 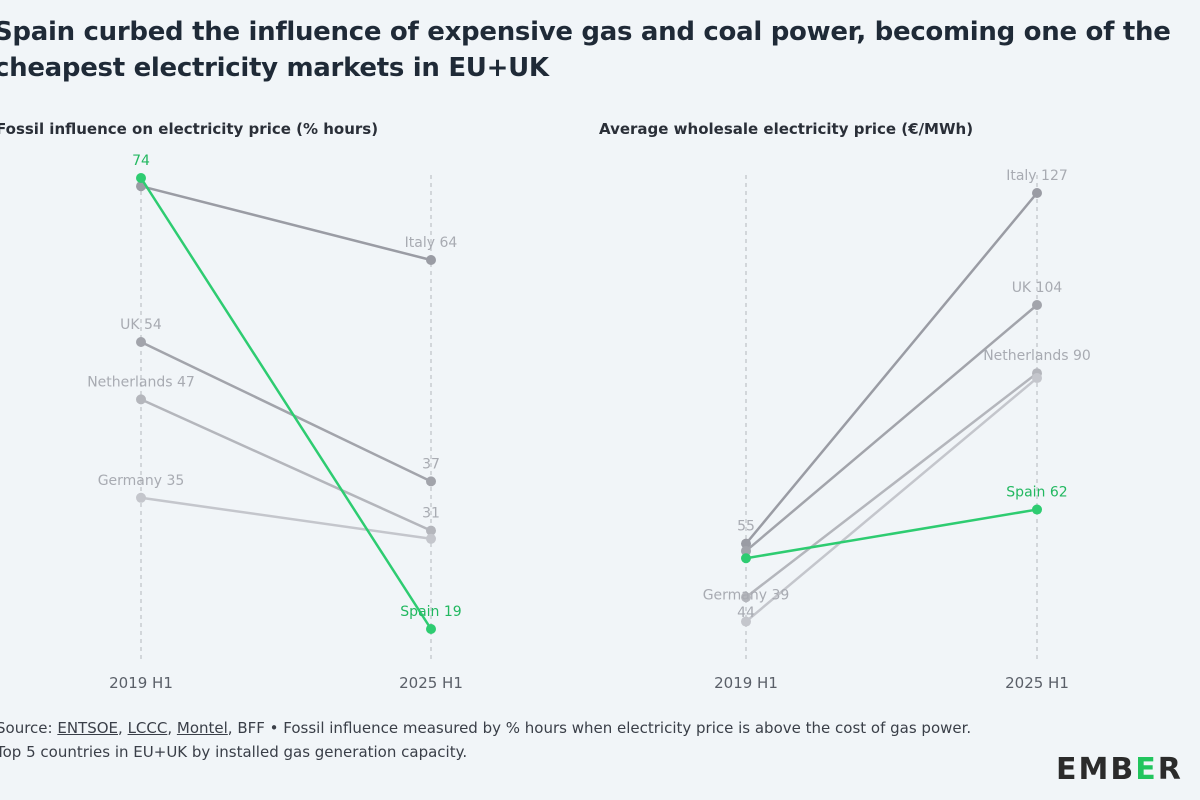 I want to click on data-label-netherlands: 31, so click(x=431, y=514).